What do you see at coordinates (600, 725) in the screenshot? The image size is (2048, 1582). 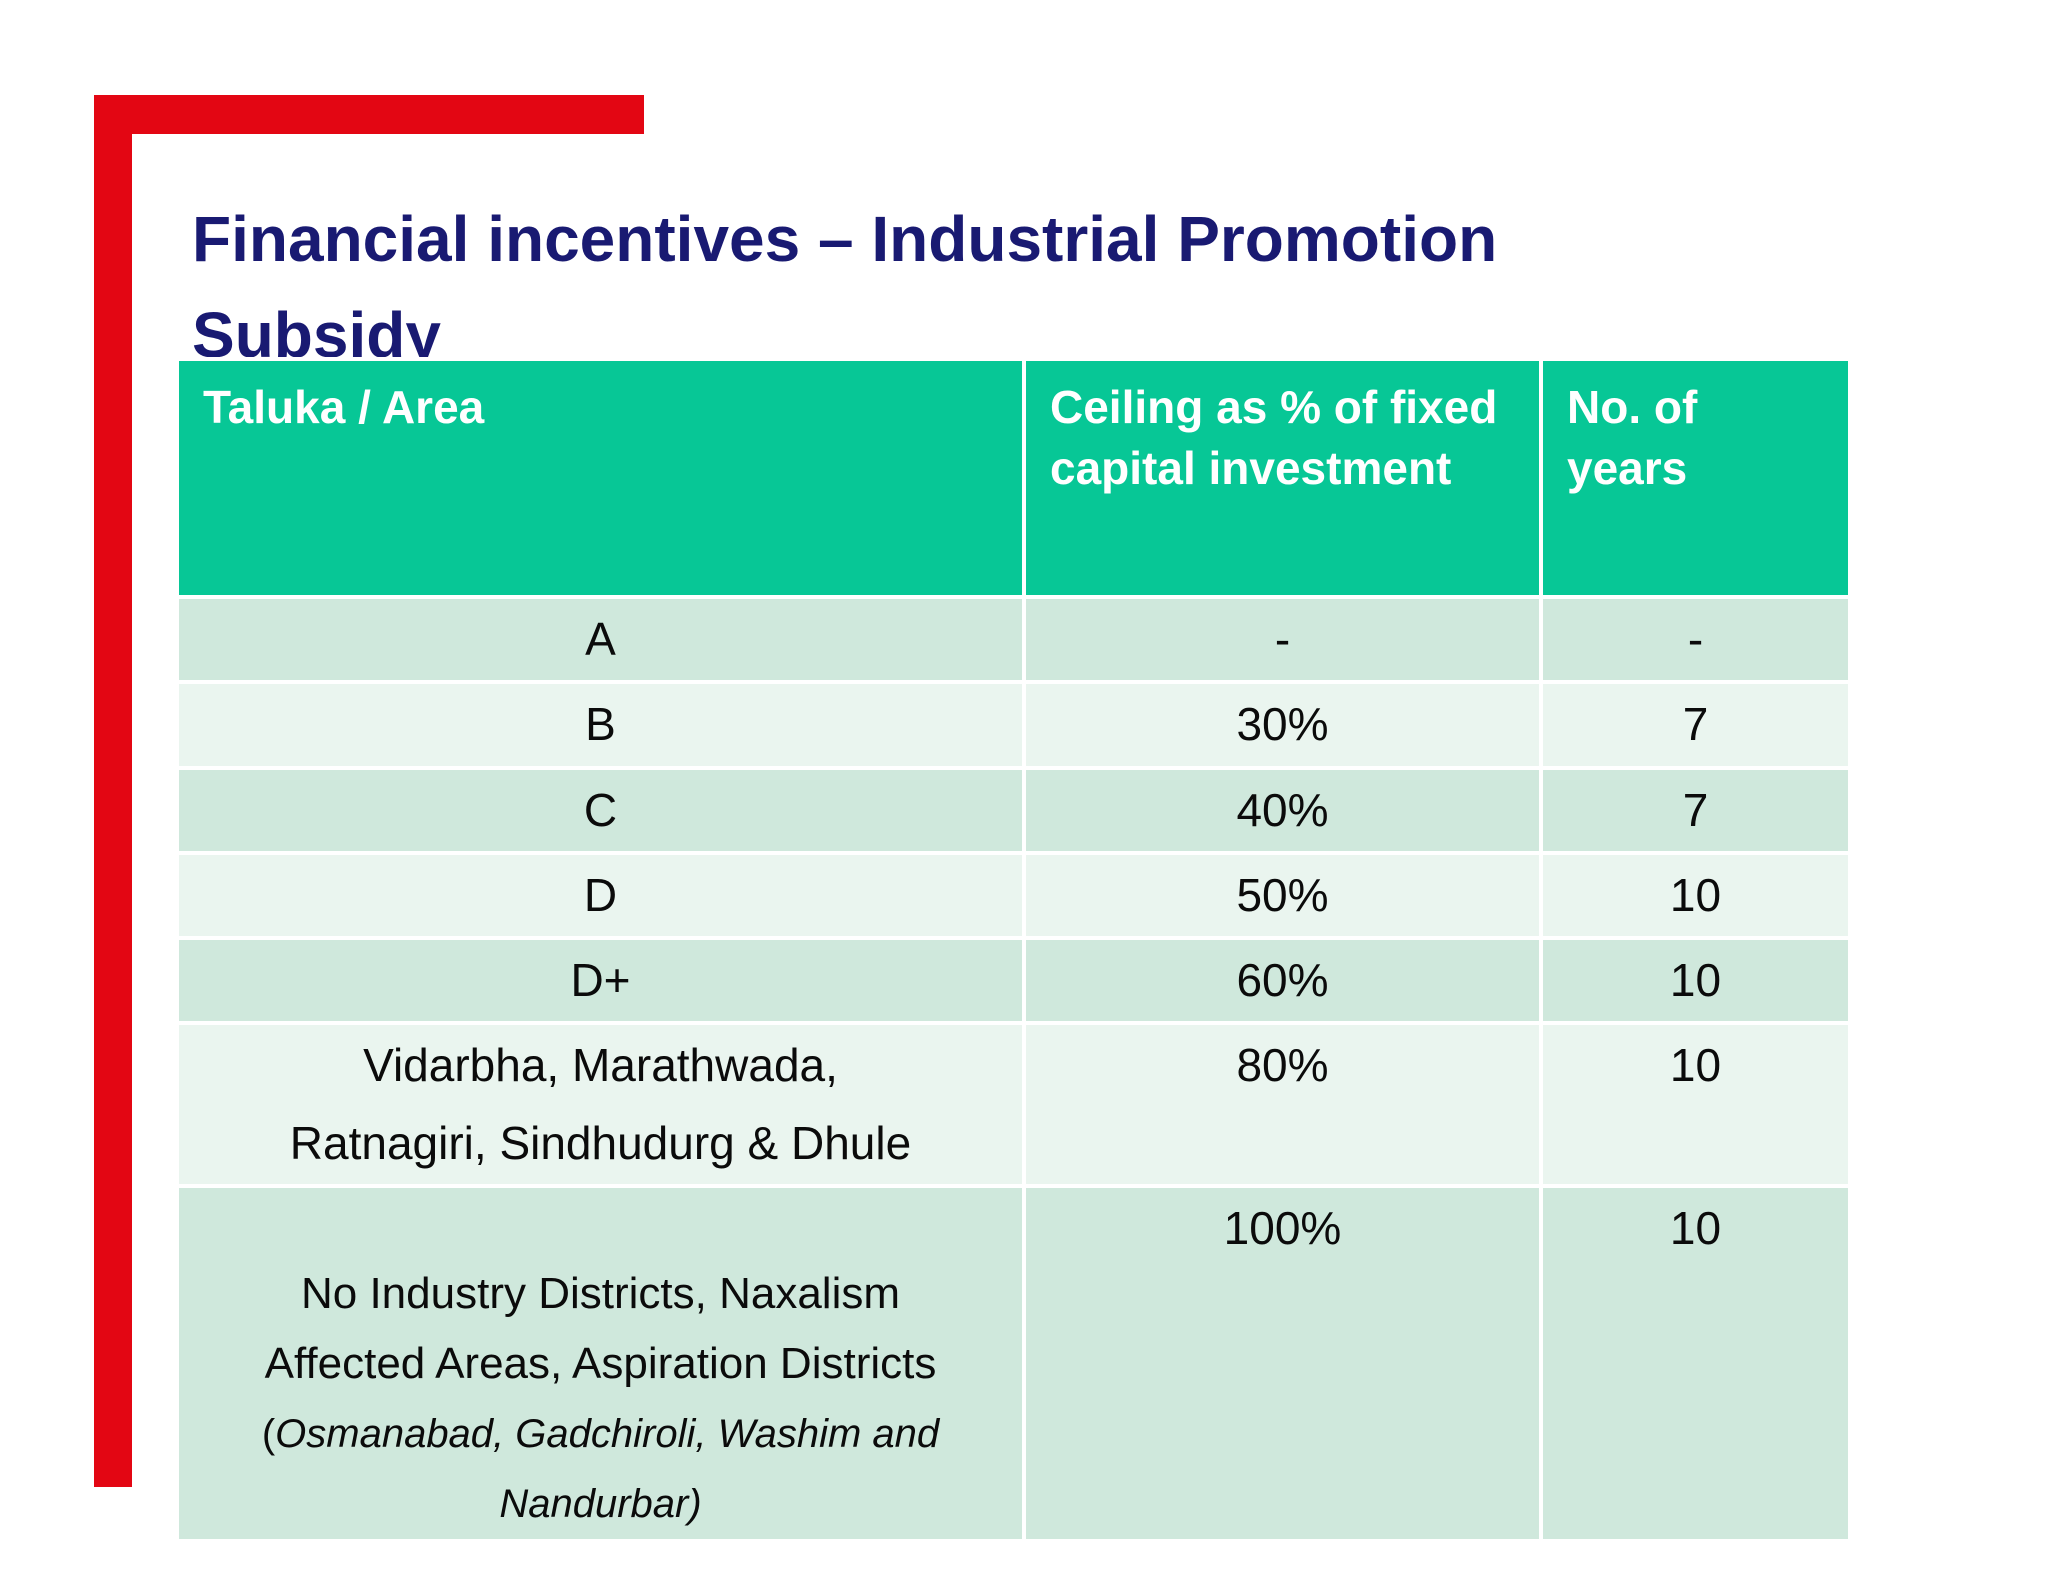 I see `area-cell: B` at bounding box center [600, 725].